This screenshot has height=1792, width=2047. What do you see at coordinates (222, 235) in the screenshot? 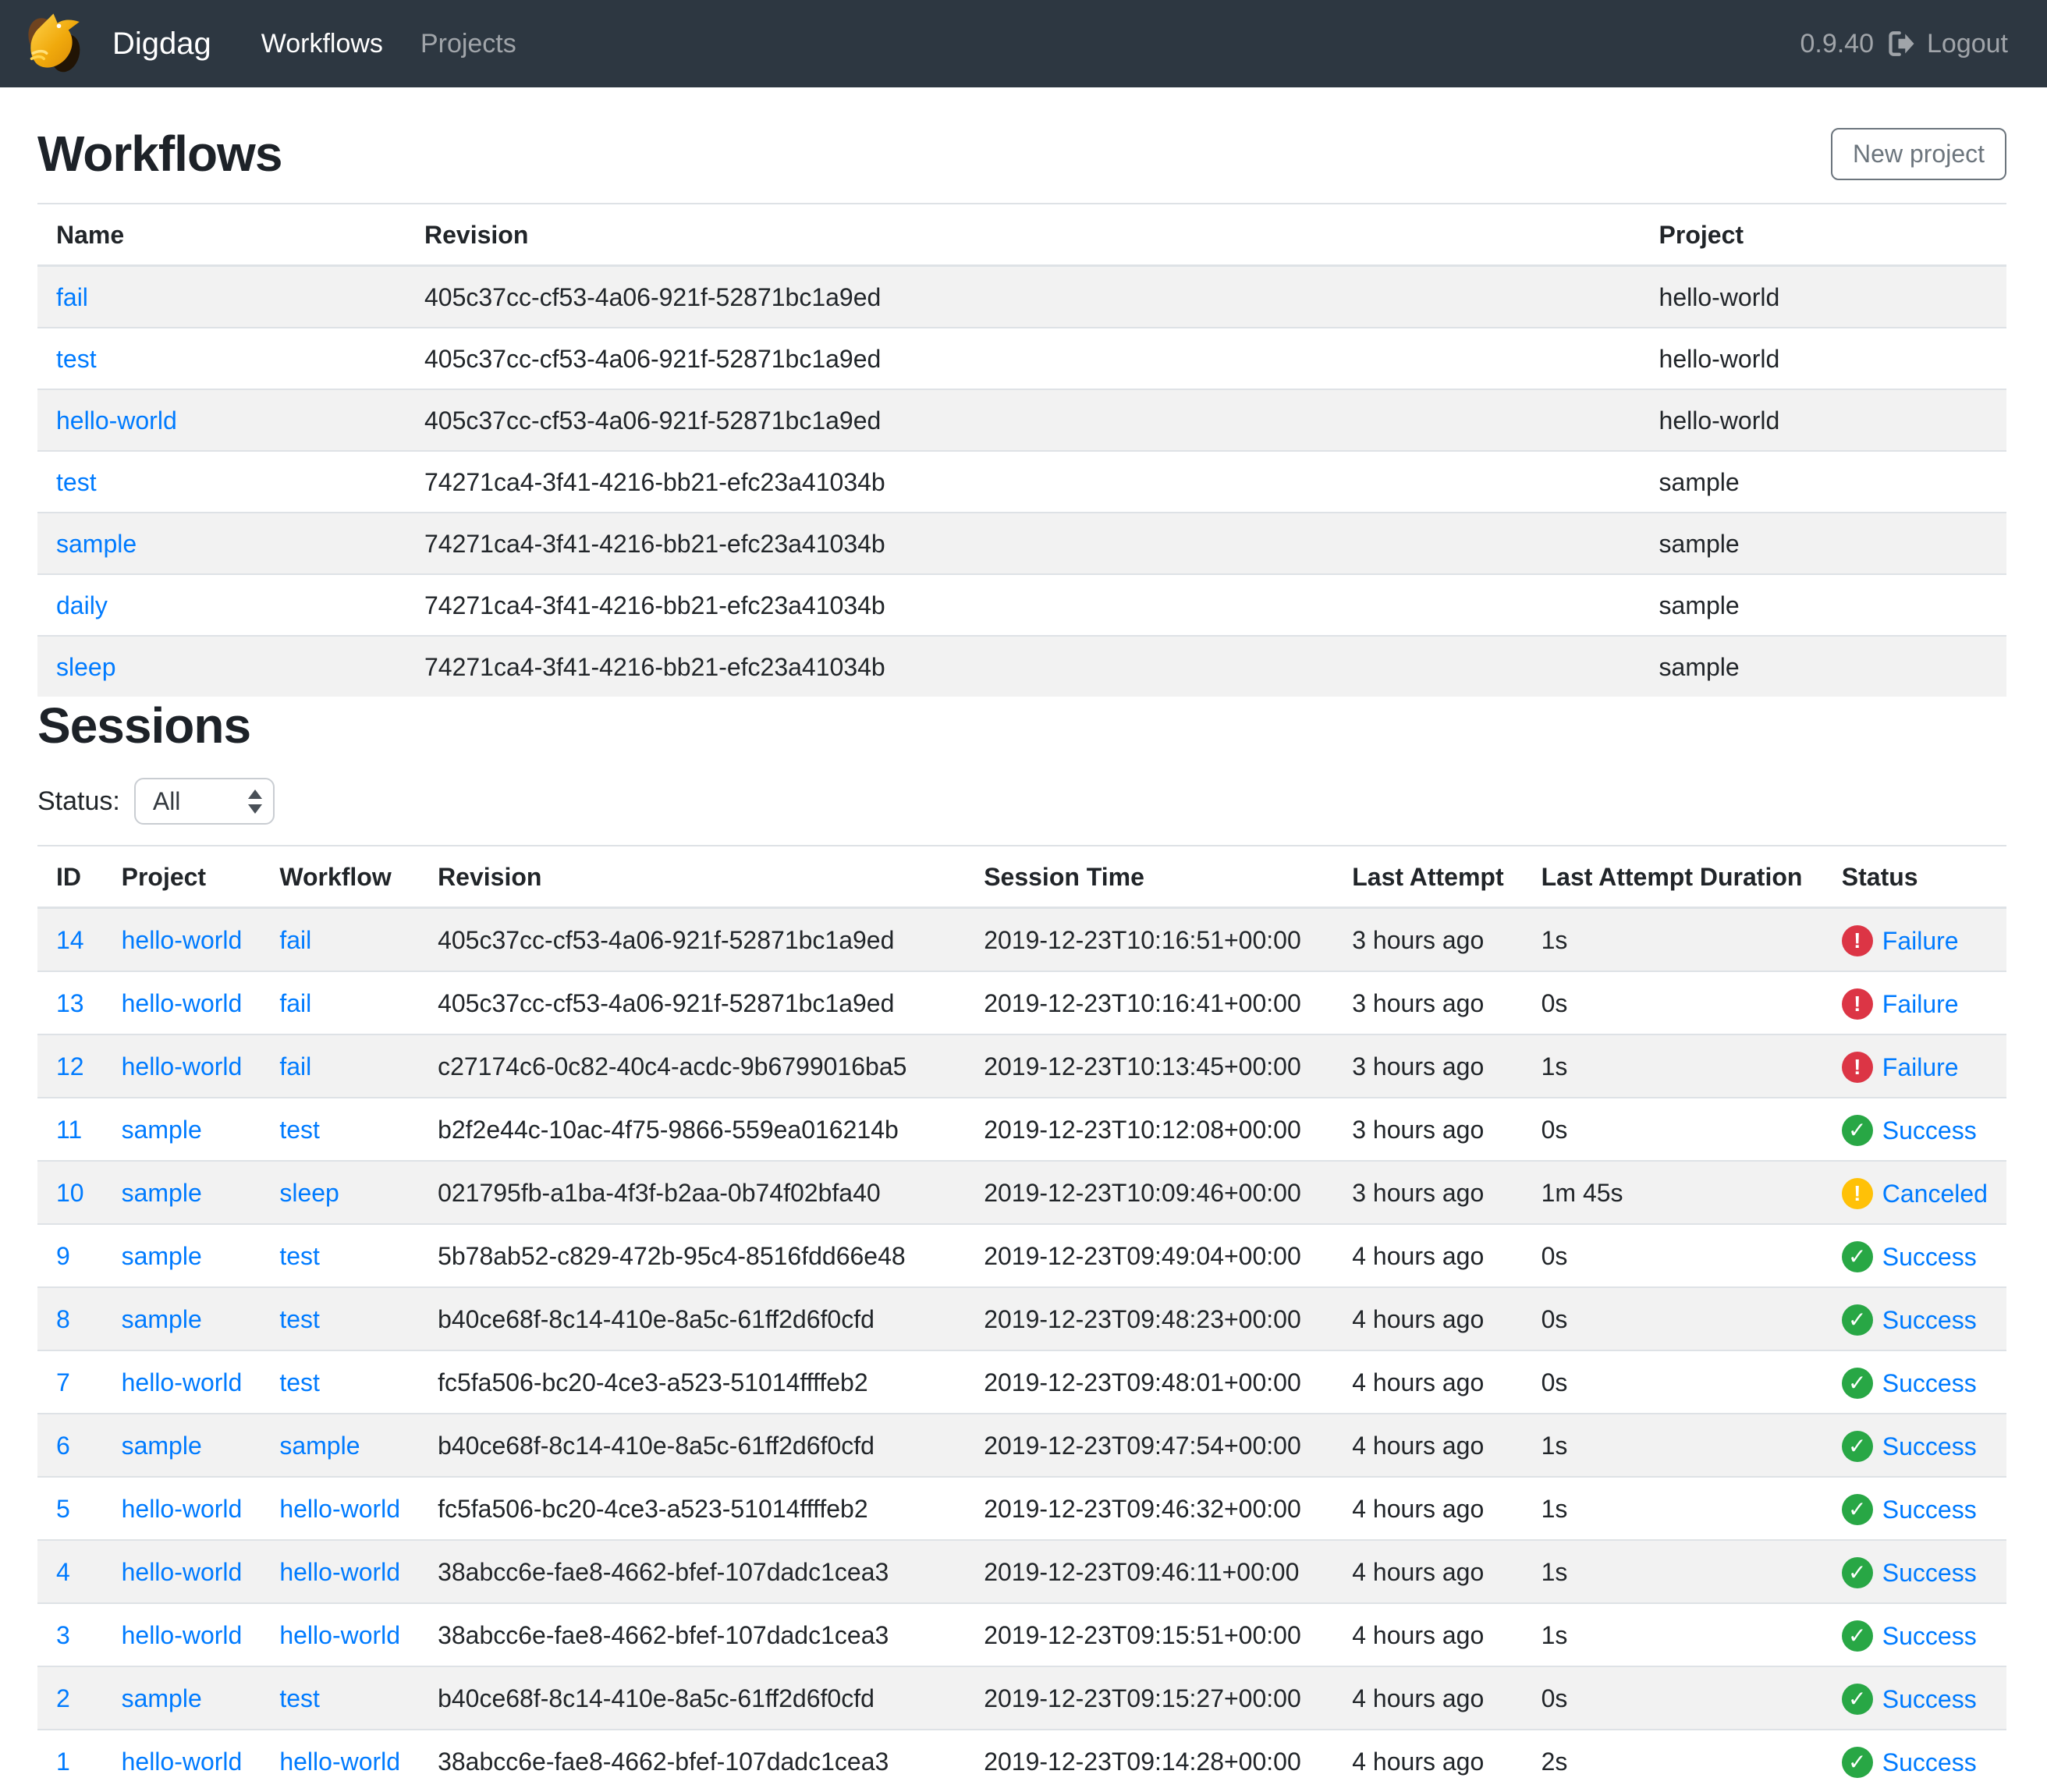
I see `workflows-col-name: Name` at bounding box center [222, 235].